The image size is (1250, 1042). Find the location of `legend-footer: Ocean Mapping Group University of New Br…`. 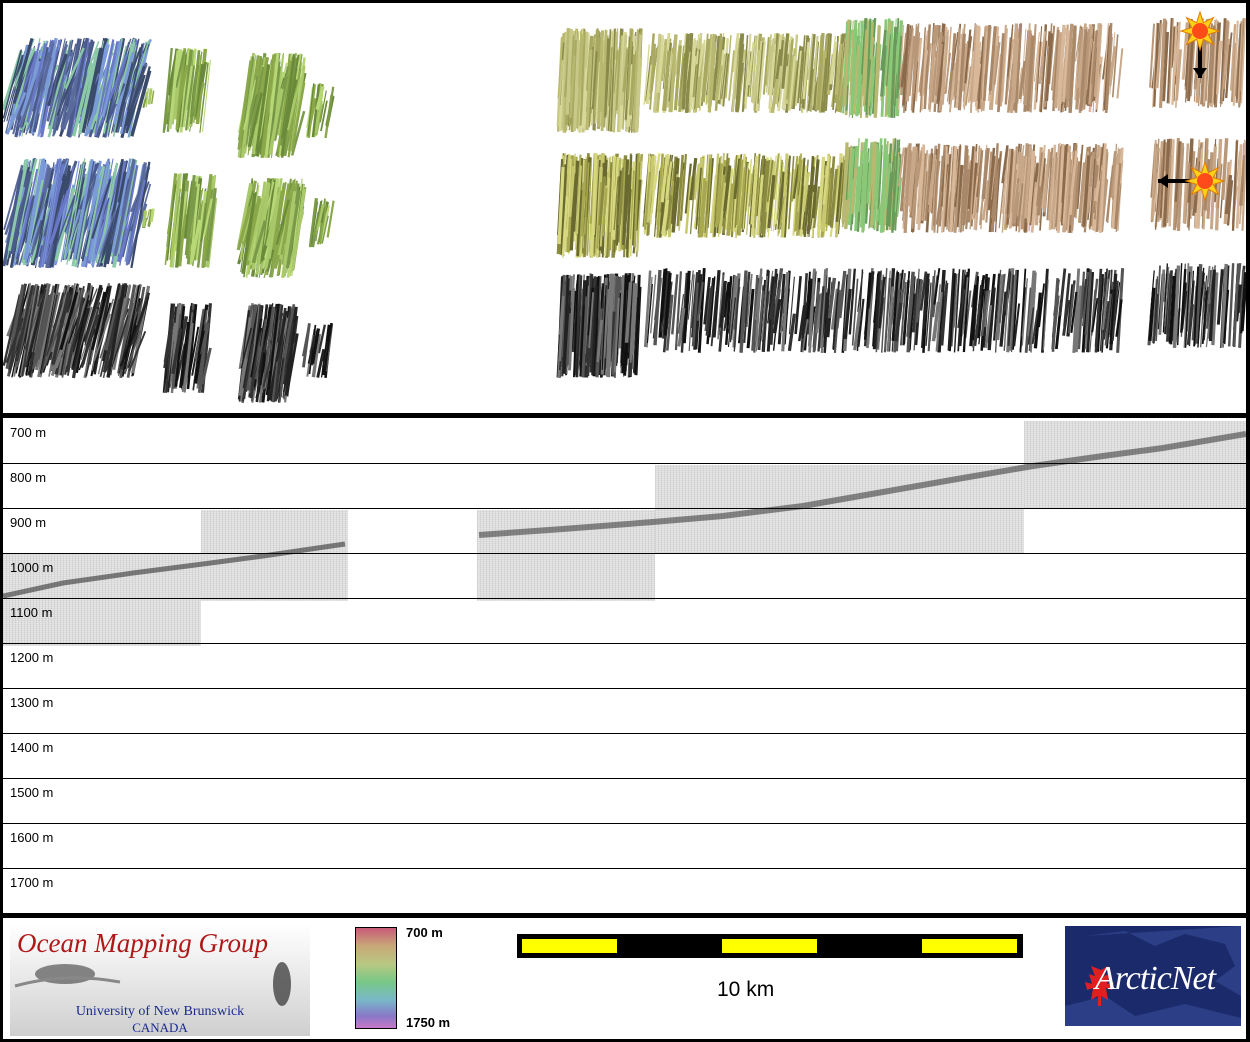

legend-footer: Ocean Mapping Group University of New Br… is located at coordinates (624, 978).